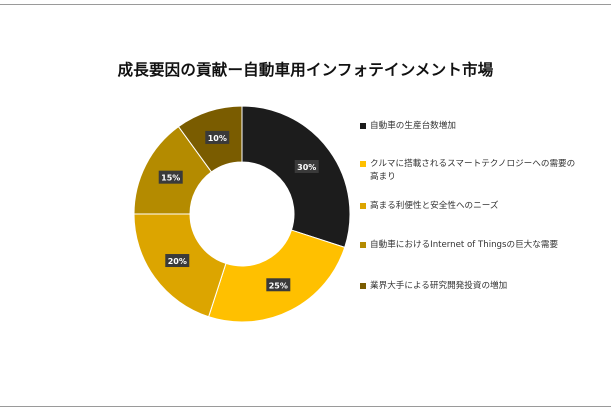  I want to click on legend-label: 自動車の生産台数増加, so click(413, 126).